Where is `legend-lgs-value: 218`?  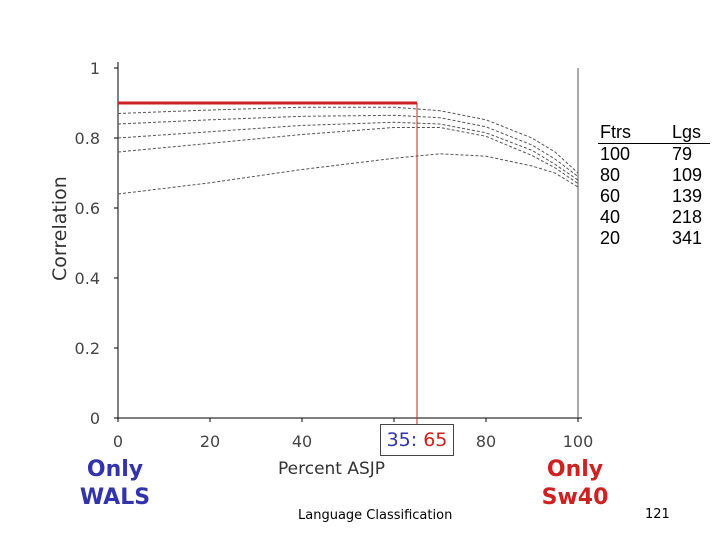
legend-lgs-value: 218 is located at coordinates (687, 217).